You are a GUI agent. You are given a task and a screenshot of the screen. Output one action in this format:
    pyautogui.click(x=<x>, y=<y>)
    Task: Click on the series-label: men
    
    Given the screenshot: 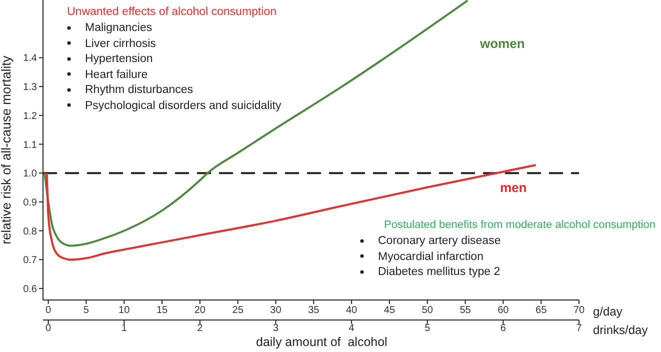 What is the action you would take?
    pyautogui.click(x=513, y=187)
    